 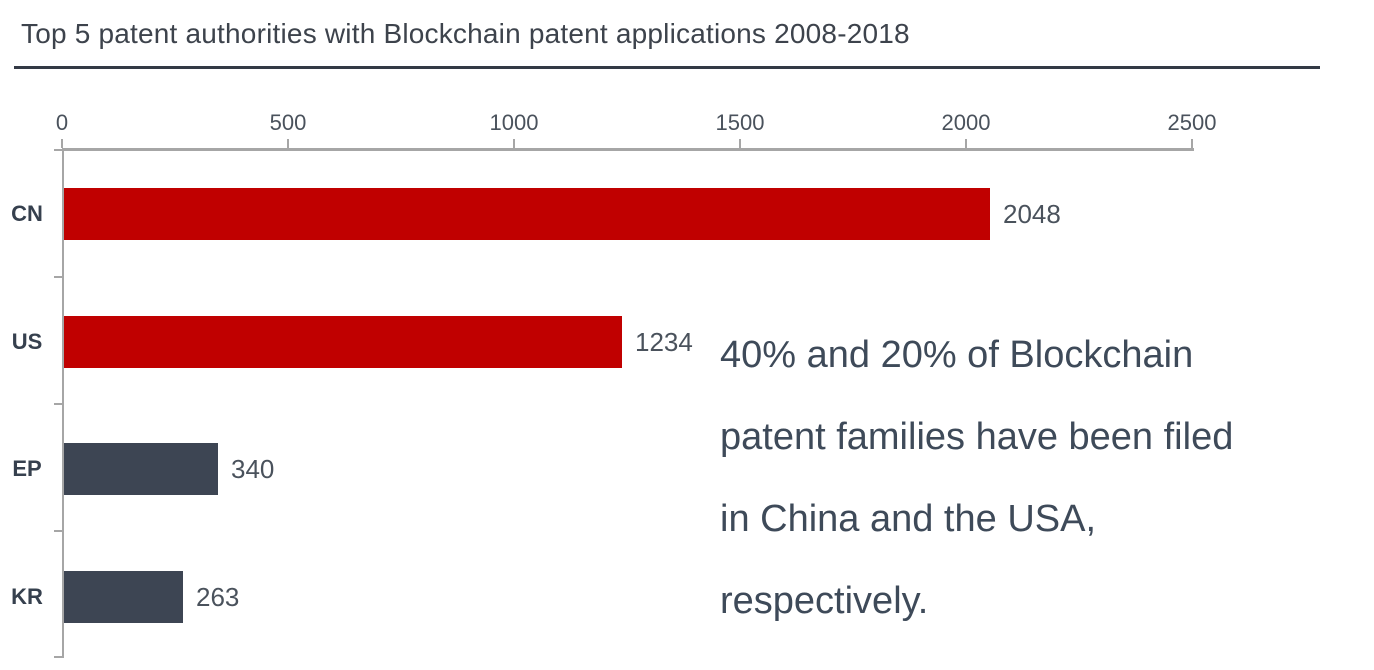 I want to click on y-axis-line, so click(x=63, y=403).